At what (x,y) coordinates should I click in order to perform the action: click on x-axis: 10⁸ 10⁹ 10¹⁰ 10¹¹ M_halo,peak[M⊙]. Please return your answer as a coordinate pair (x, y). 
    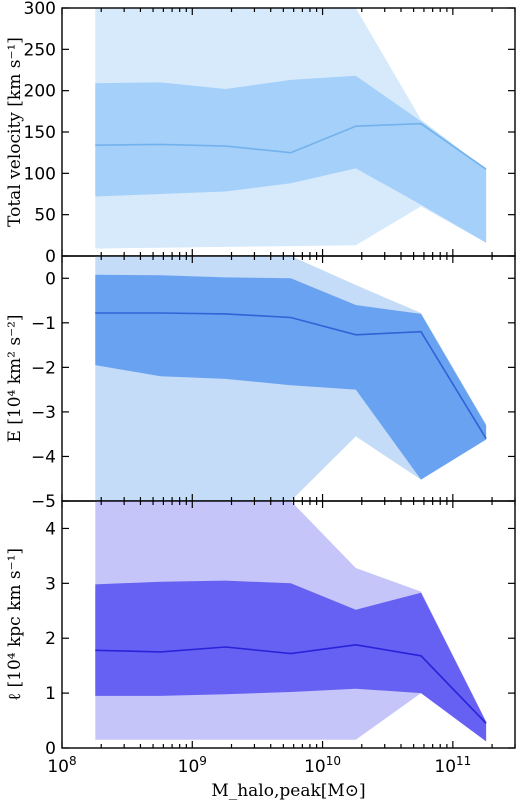
    Looking at the image, I should click on (259, 777).